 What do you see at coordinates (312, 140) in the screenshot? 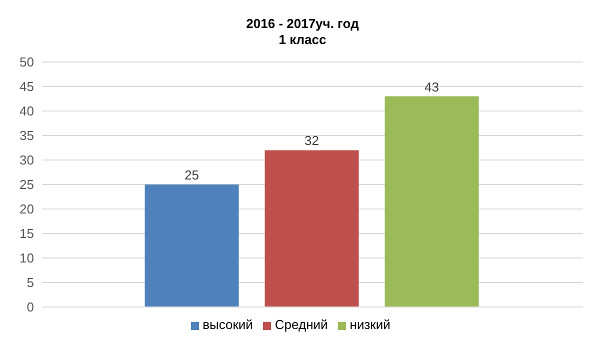
I see `data-label: 32` at bounding box center [312, 140].